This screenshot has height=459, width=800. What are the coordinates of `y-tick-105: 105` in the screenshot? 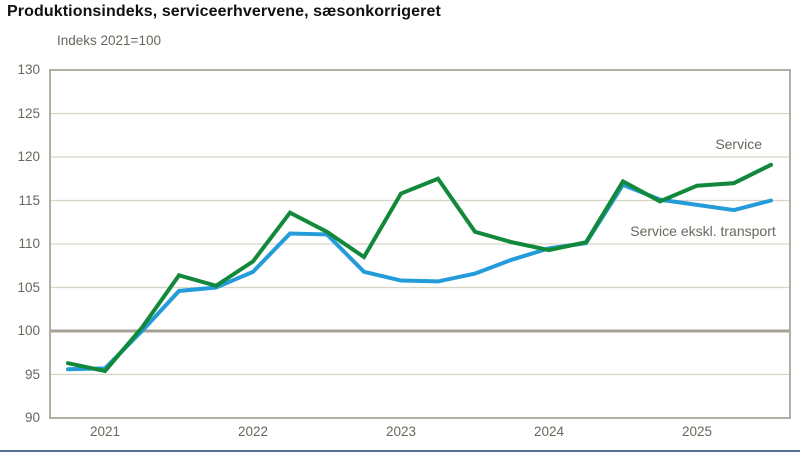 It's located at (28, 287).